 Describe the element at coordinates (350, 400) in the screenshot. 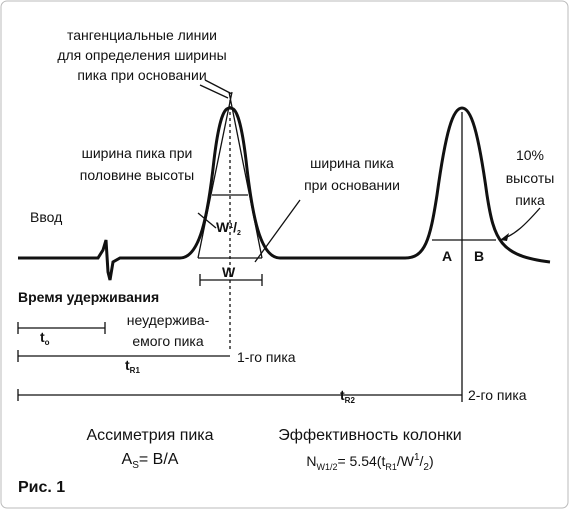

I see `sub: R2` at that location.